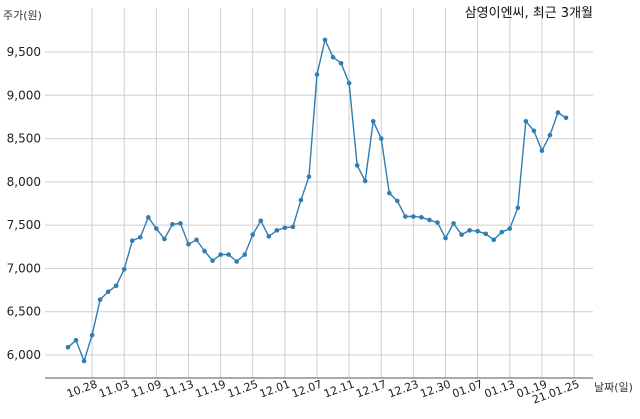  I want to click on y-axis-label: 주가(원), so click(22, 15).